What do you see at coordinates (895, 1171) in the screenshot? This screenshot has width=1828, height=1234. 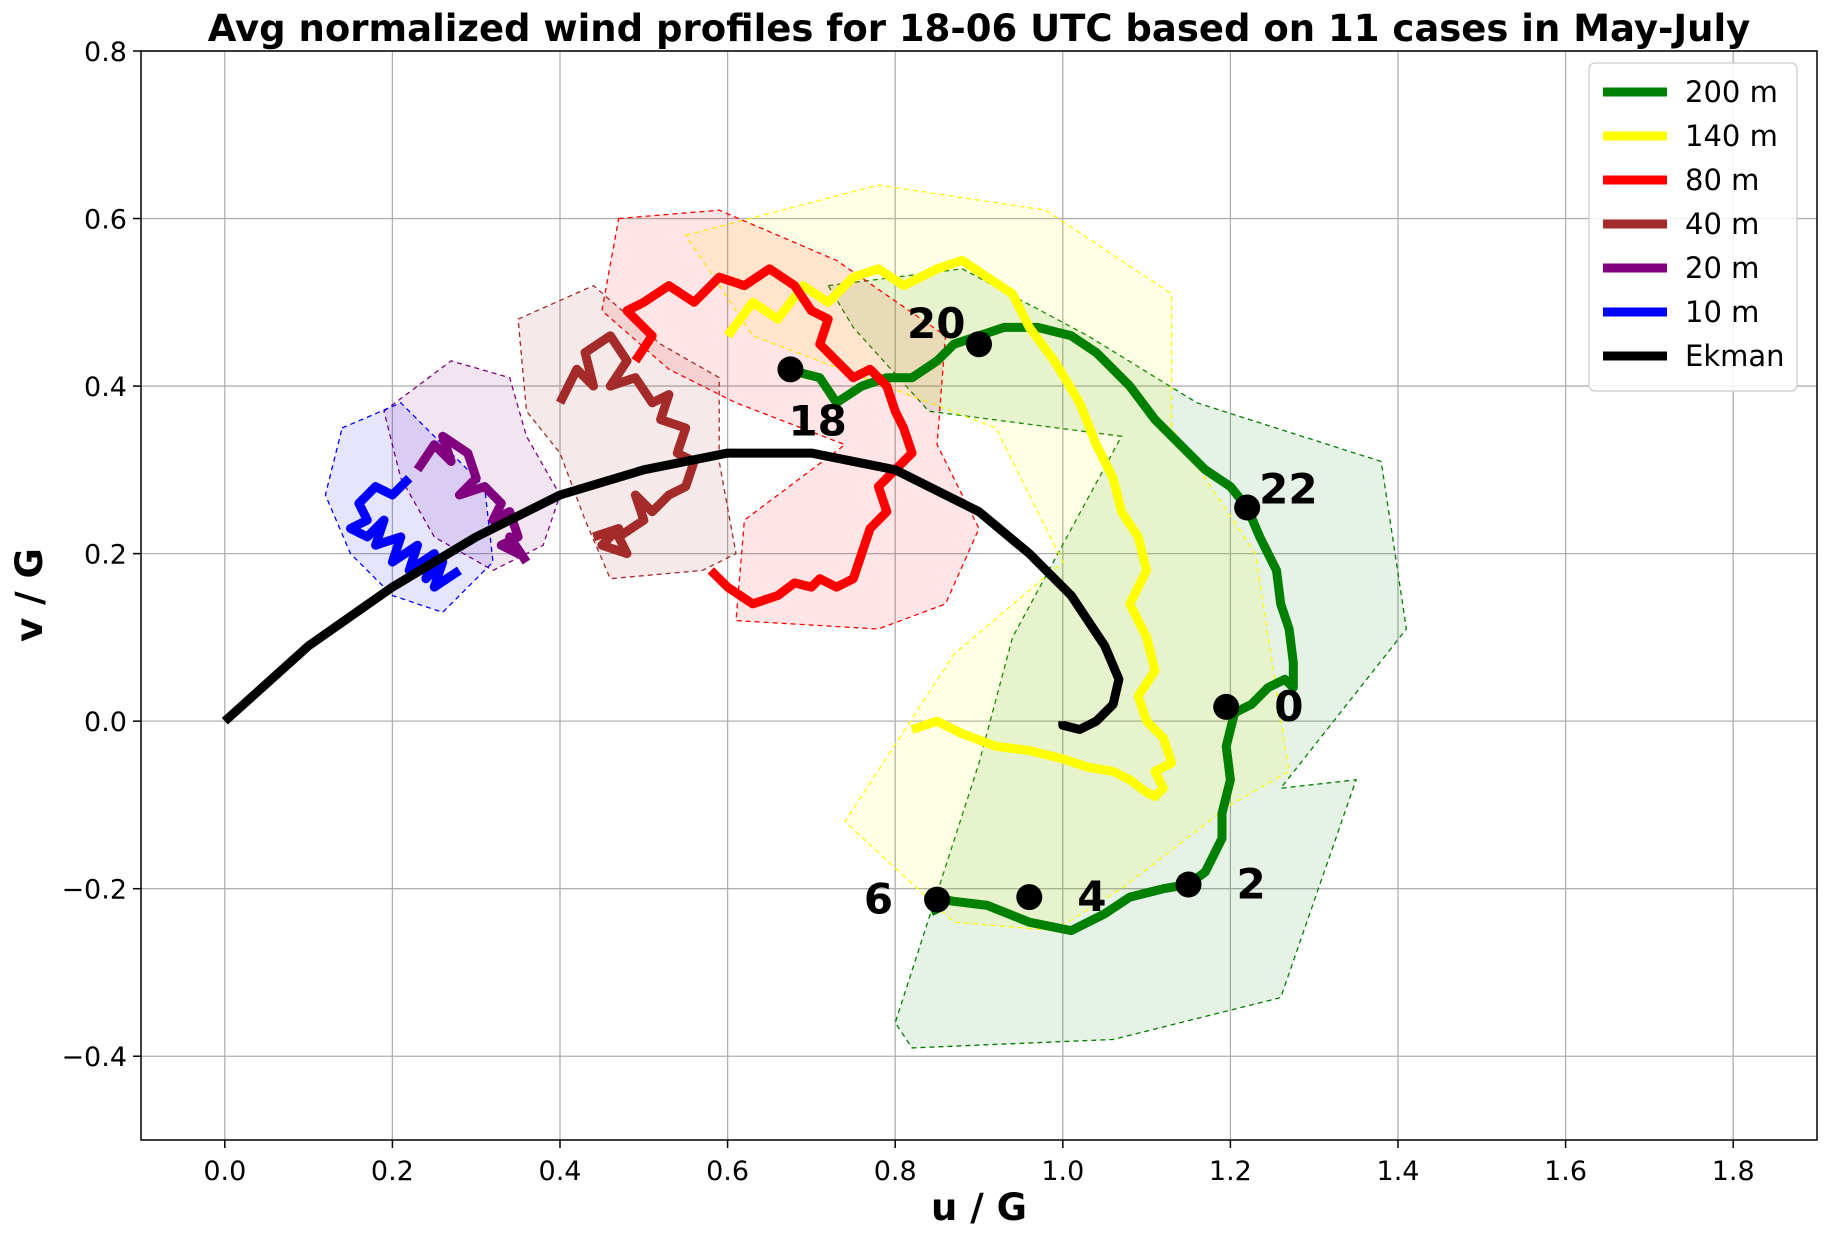 I see `x-tick-label: 0.8` at bounding box center [895, 1171].